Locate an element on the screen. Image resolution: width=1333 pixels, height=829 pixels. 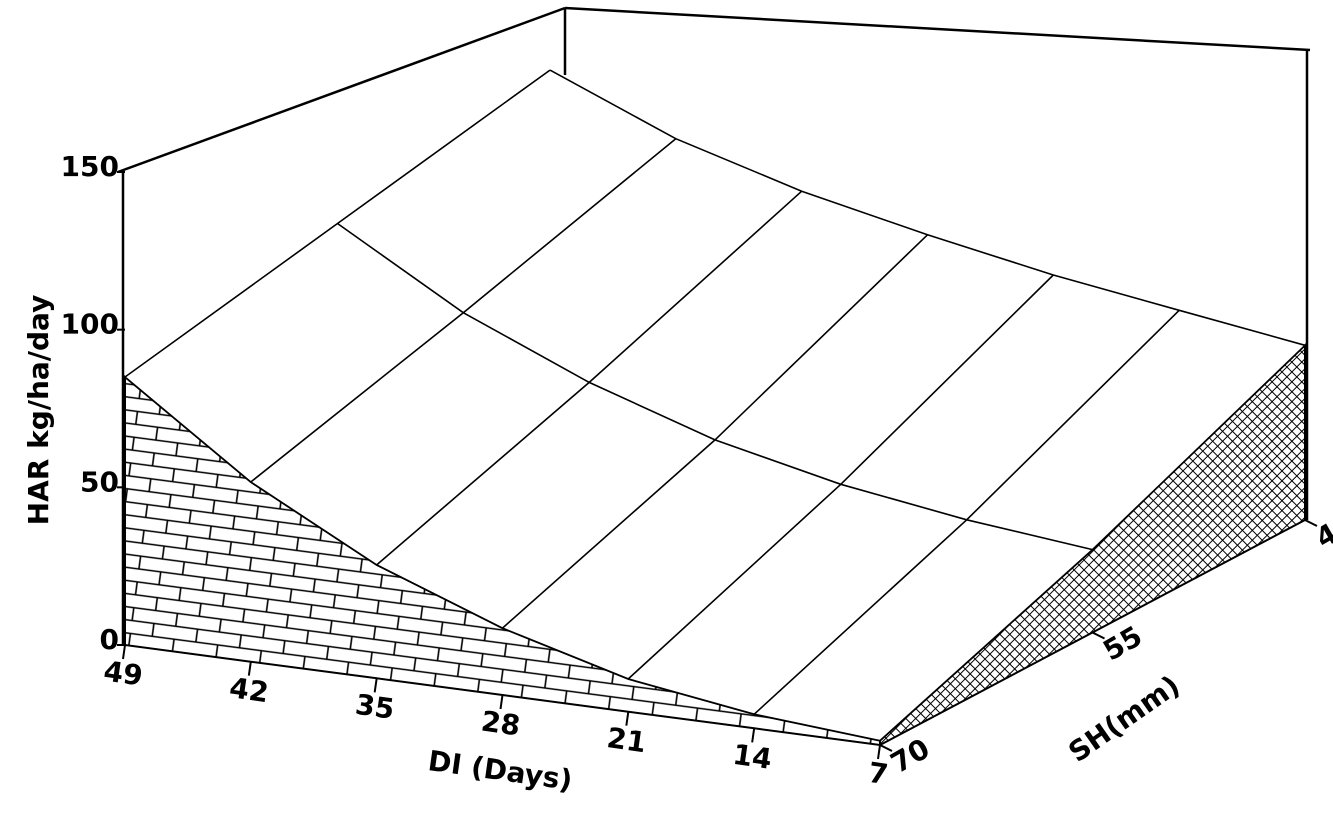
x-tick-label: 42 is located at coordinates (248, 690).